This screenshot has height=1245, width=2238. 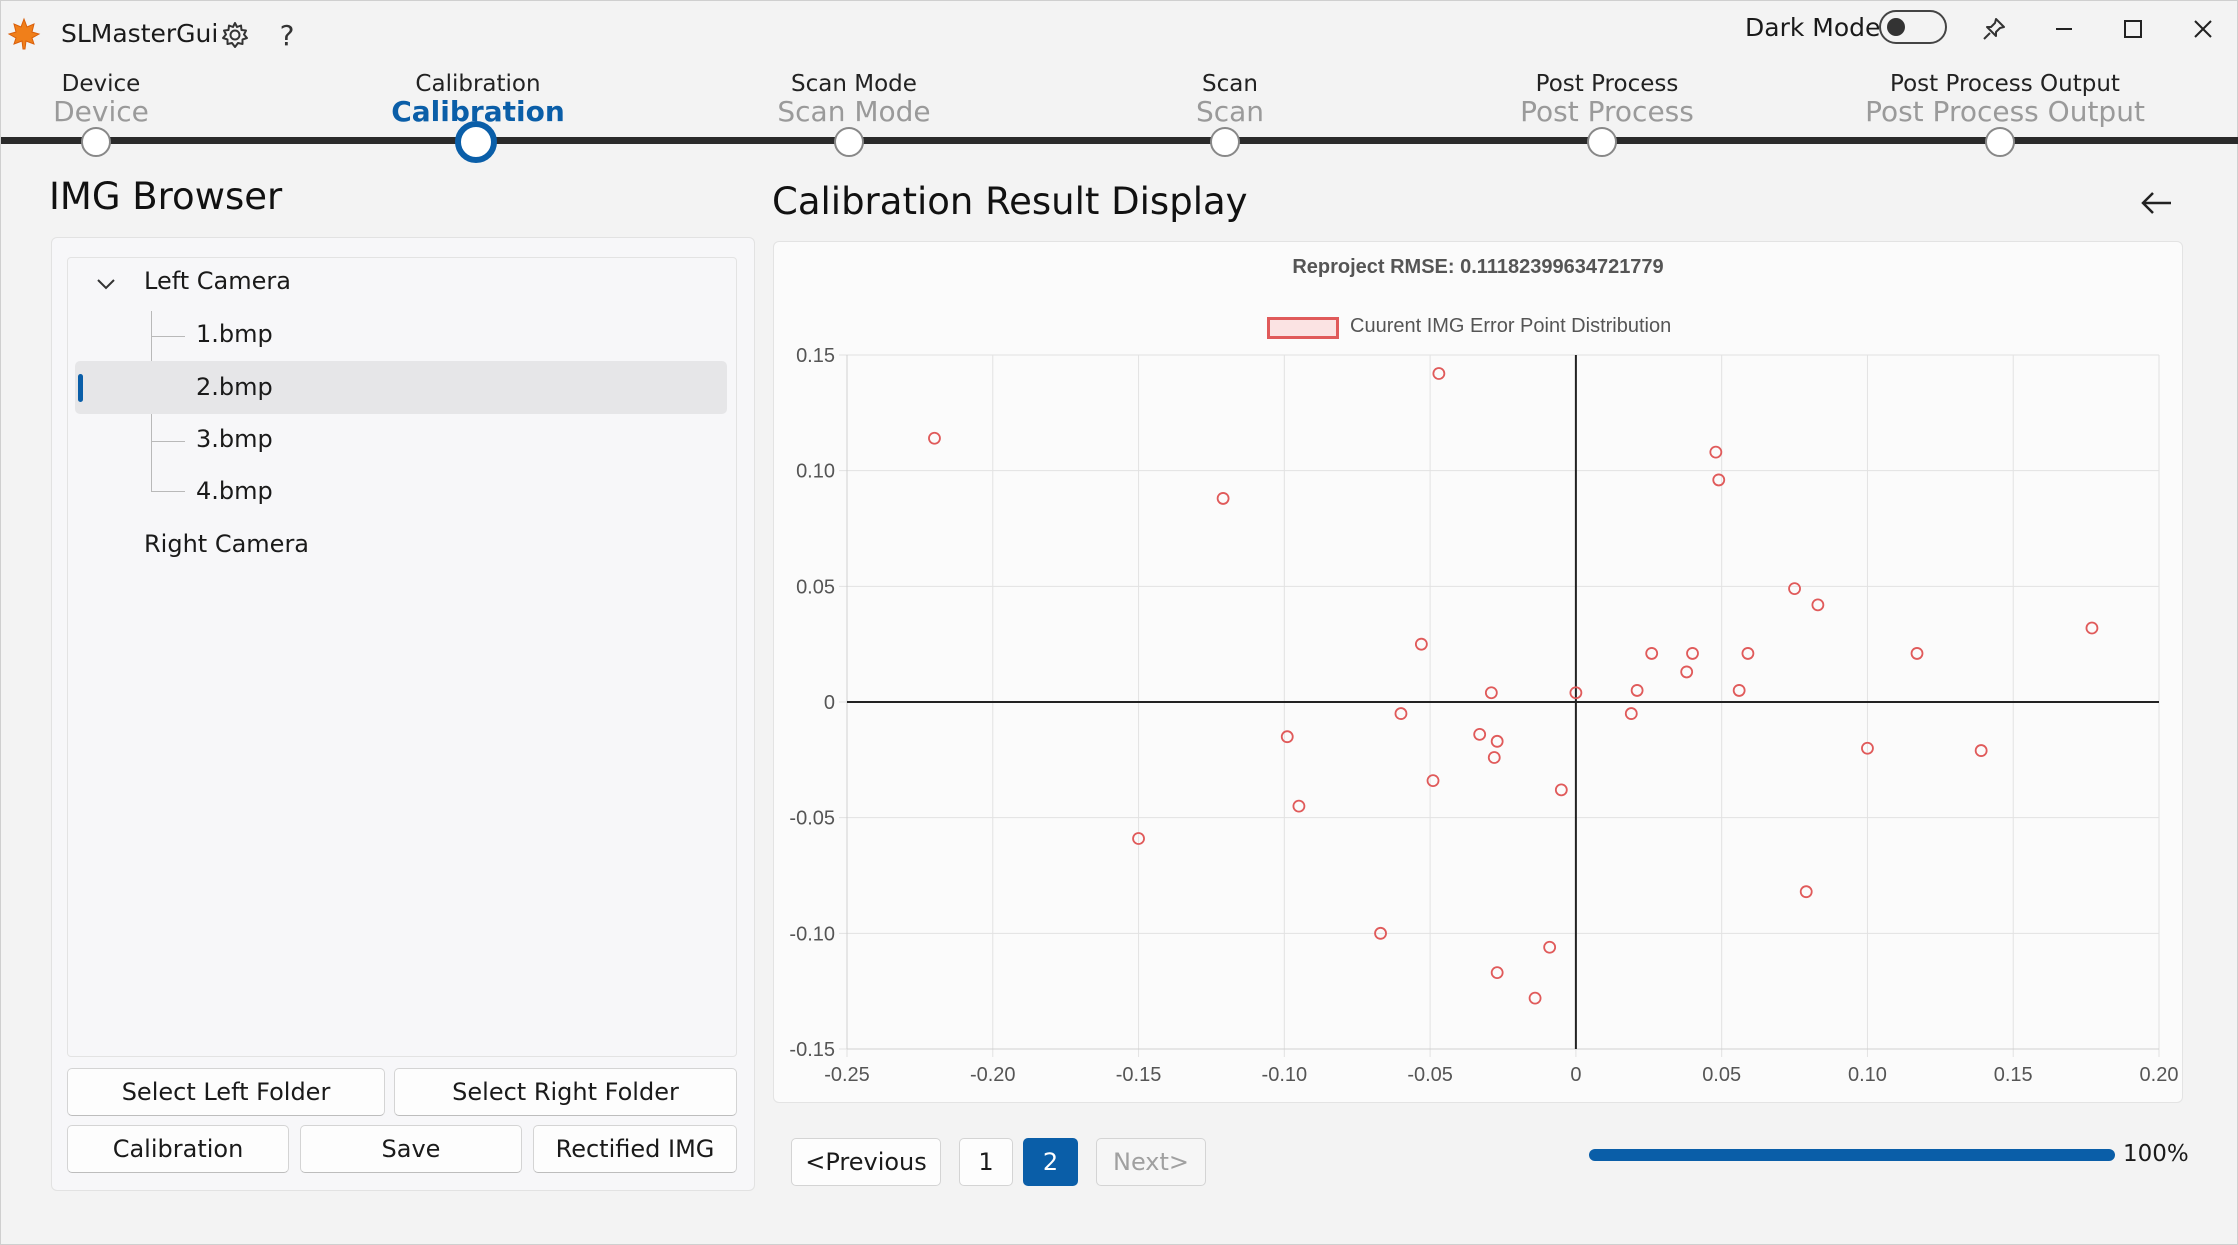 What do you see at coordinates (1602, 142) in the screenshot?
I see `step-dot-post-process` at bounding box center [1602, 142].